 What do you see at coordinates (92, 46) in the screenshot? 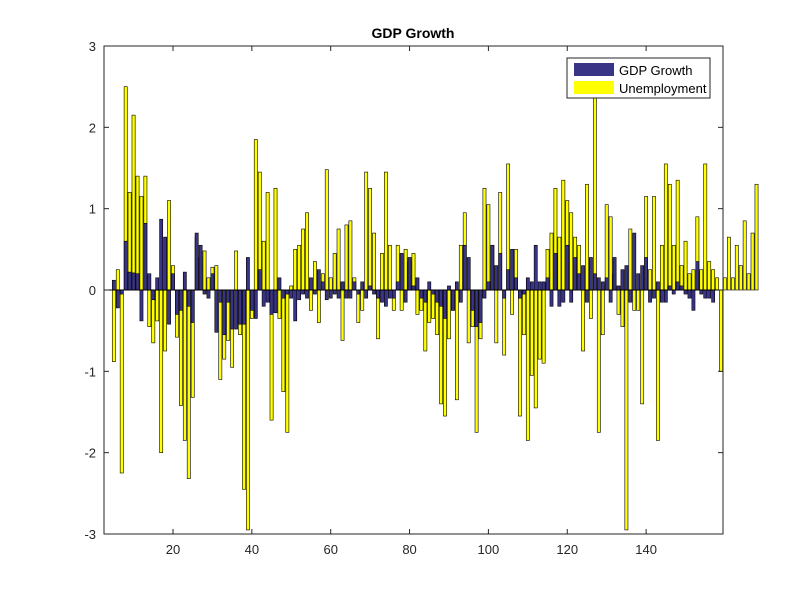
I see `y-tick-label: 3` at bounding box center [92, 46].